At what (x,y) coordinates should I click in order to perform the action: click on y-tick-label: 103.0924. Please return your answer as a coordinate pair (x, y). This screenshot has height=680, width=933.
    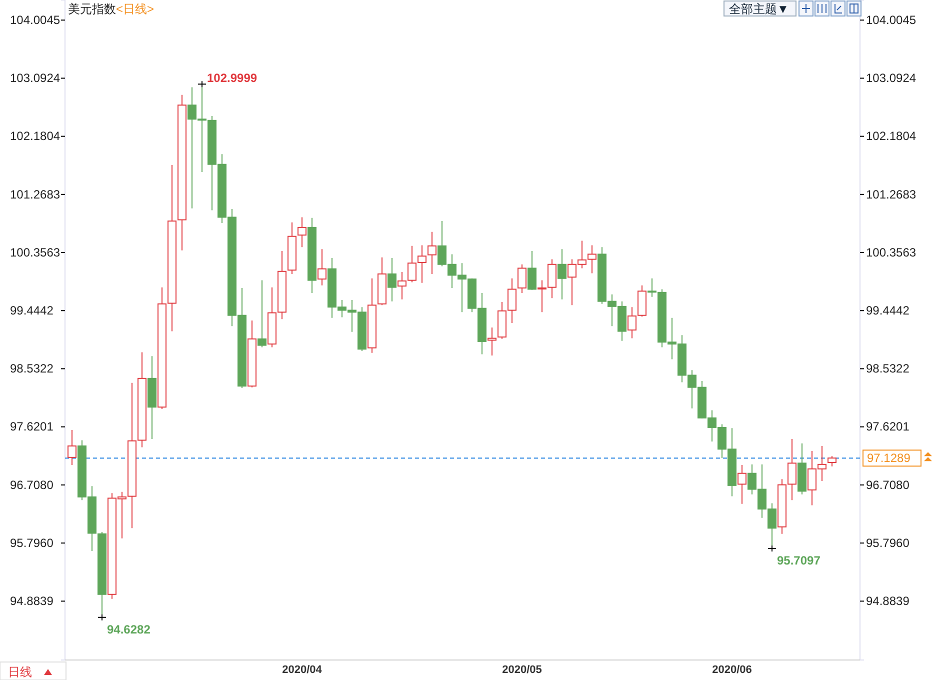
    Looking at the image, I should click on (35, 78).